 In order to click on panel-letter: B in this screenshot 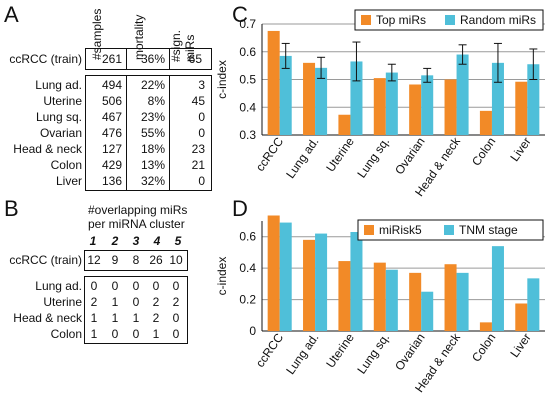, I will do `click(11, 208)`.